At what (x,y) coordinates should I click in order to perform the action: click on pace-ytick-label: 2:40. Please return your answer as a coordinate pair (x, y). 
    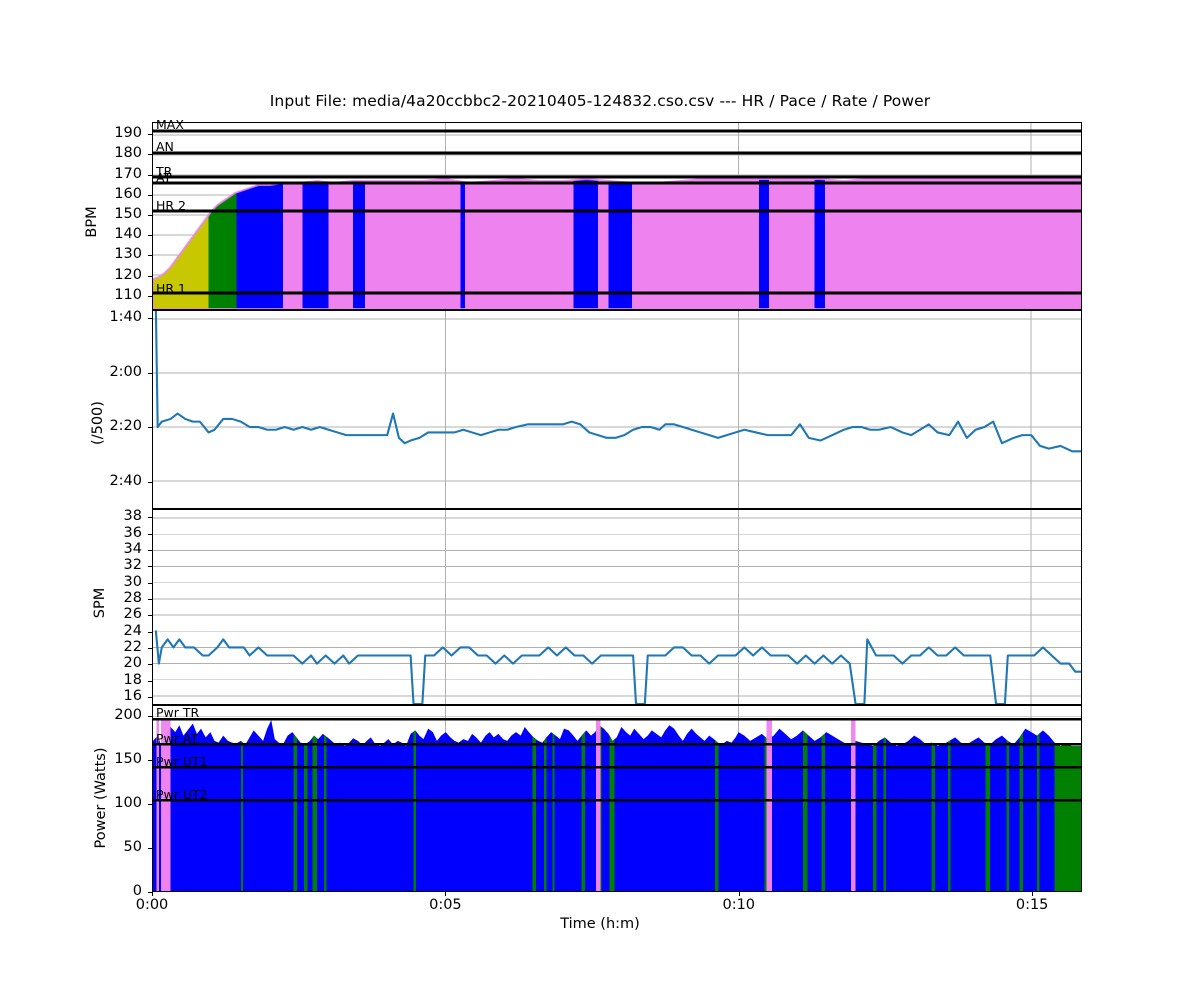
    Looking at the image, I should click on (125, 480).